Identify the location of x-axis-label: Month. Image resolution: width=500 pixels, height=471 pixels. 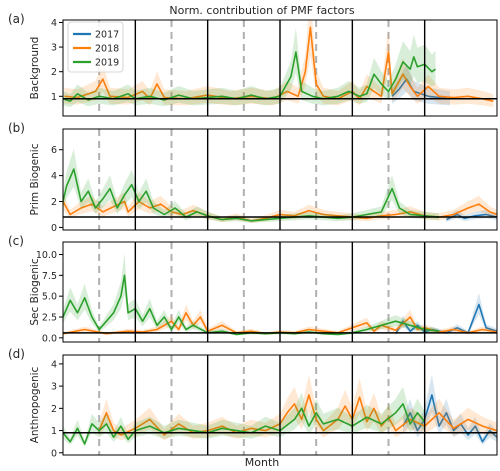
(262, 462).